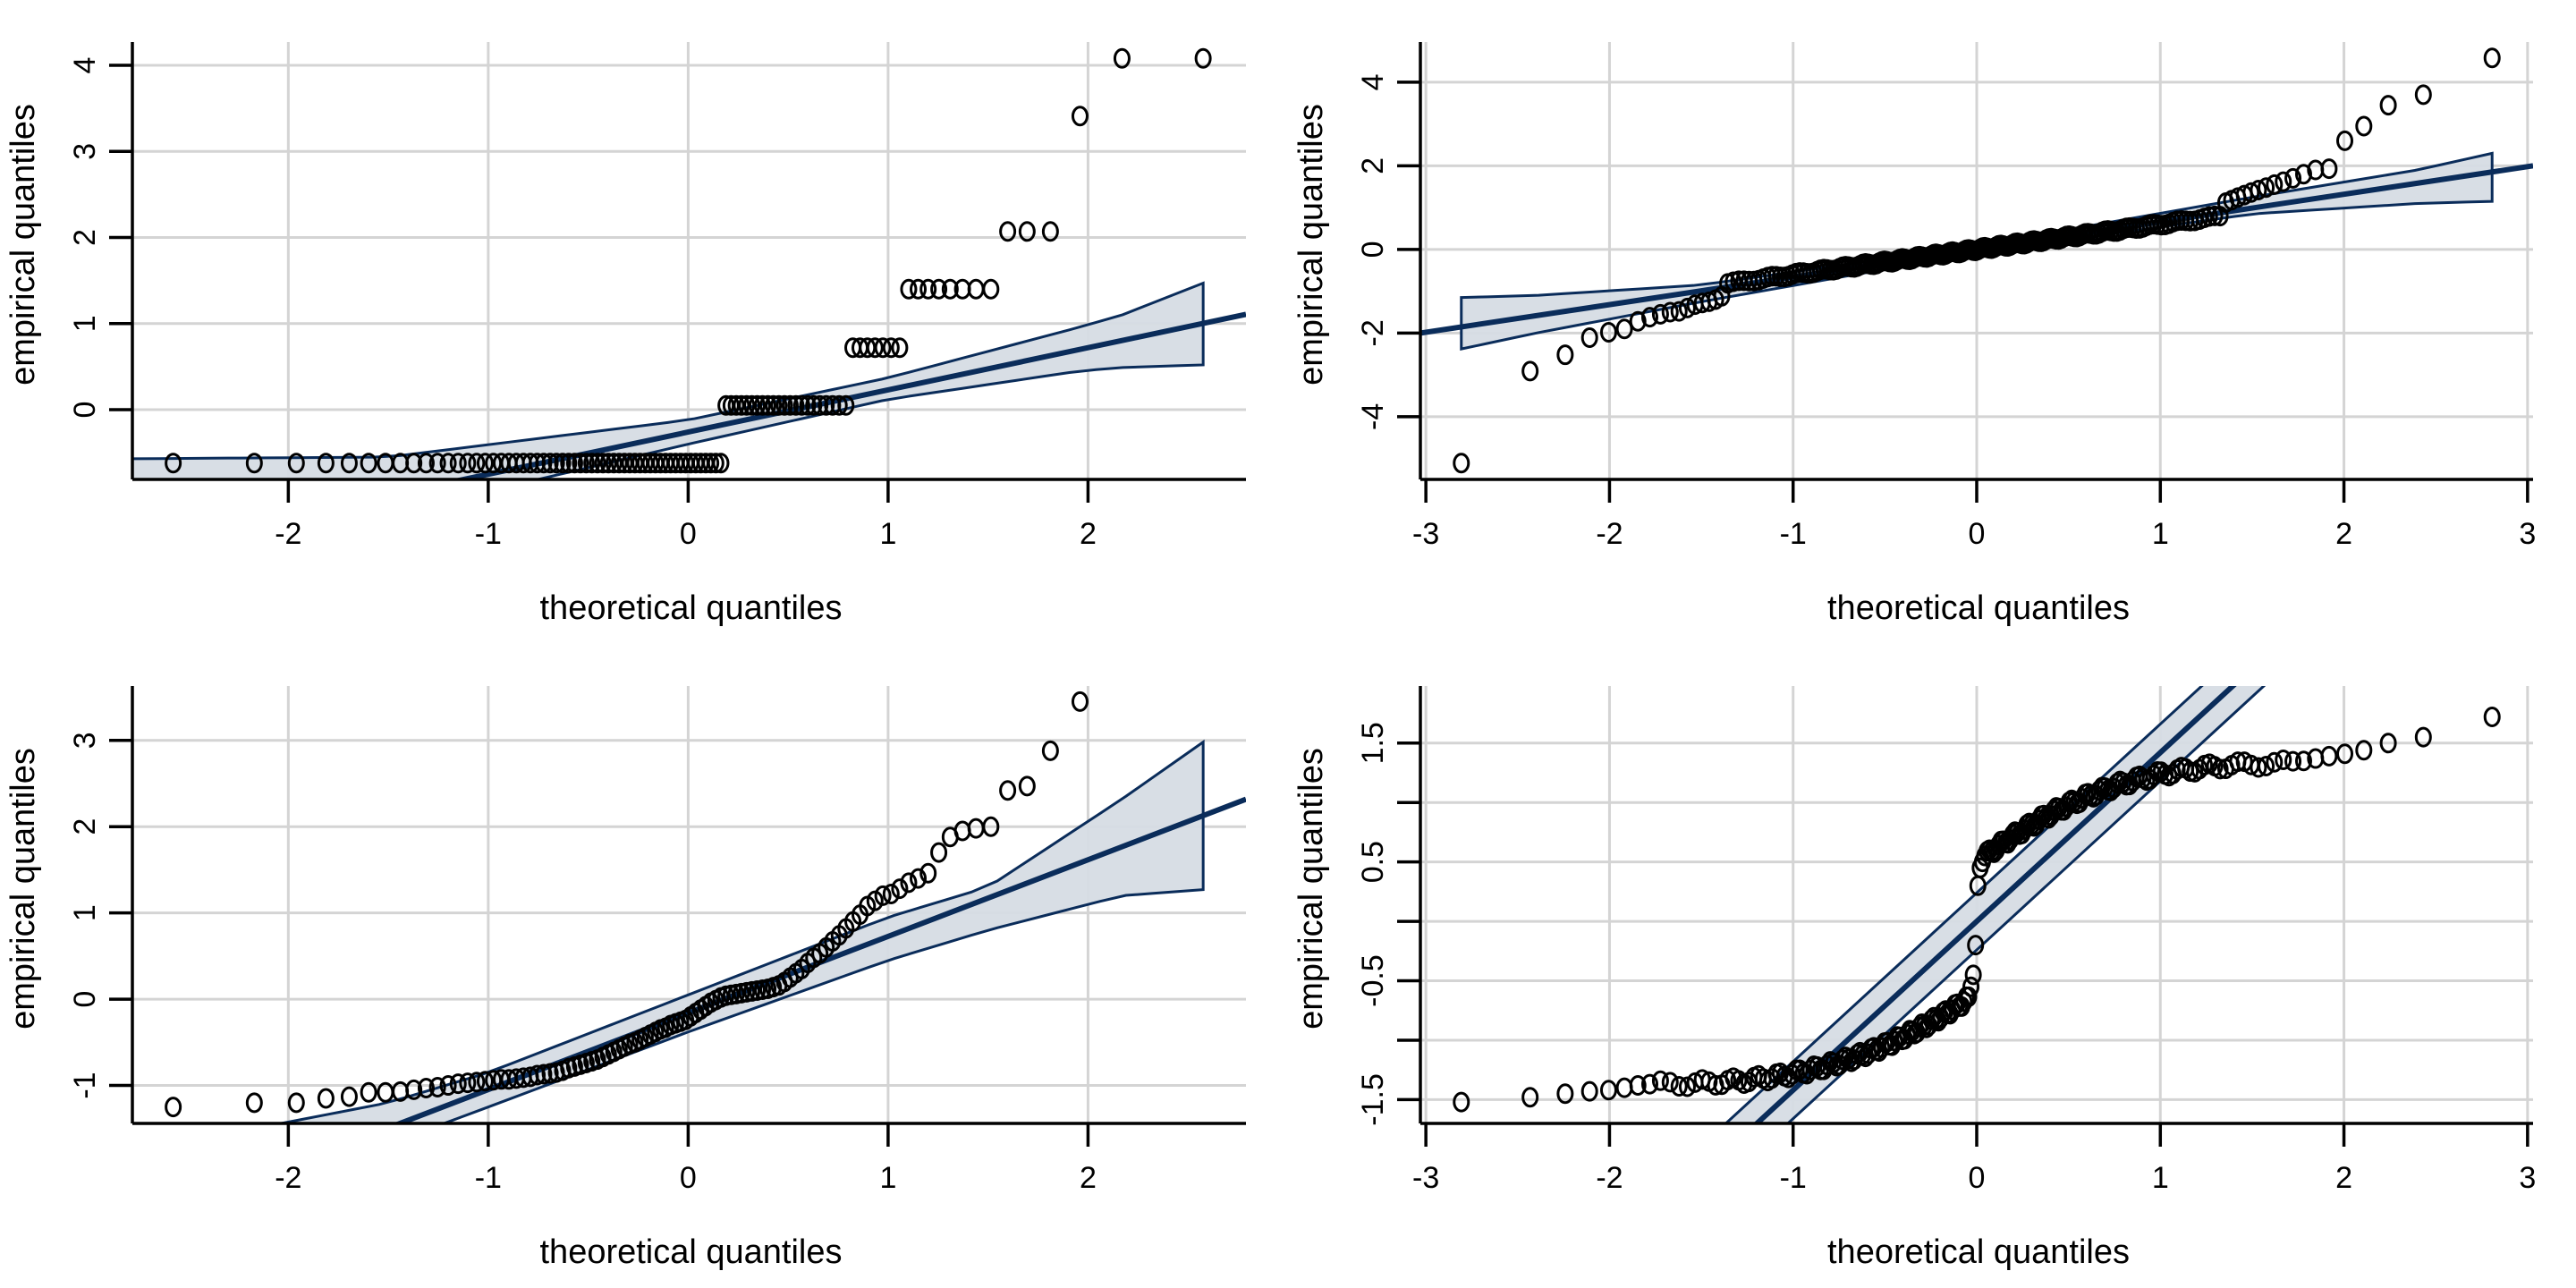  I want to click on reference-line, so click(1994, 904).